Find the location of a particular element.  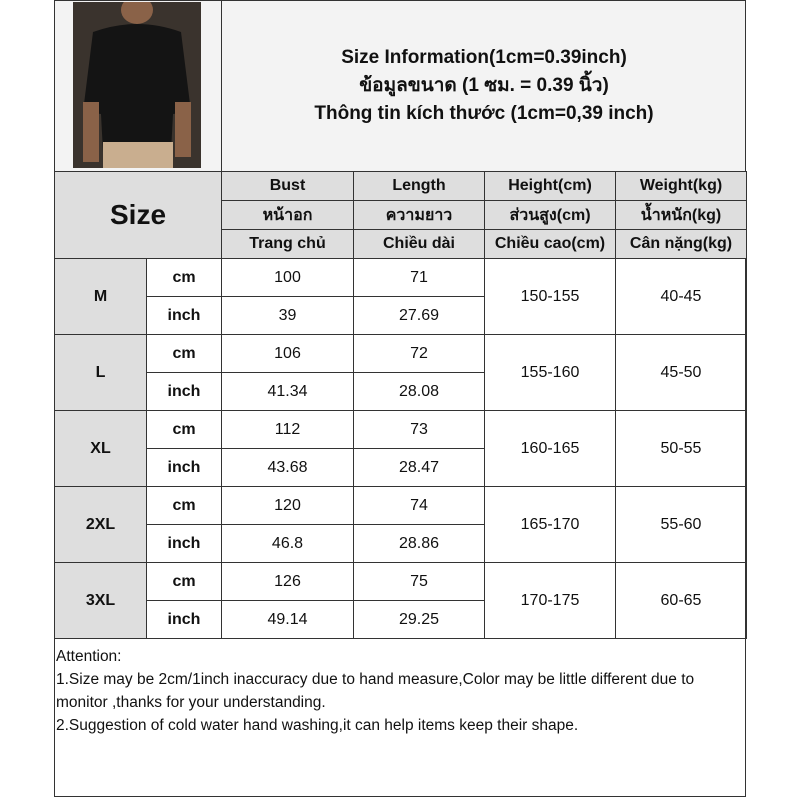

bust-cm: 112 is located at coordinates (287, 429).